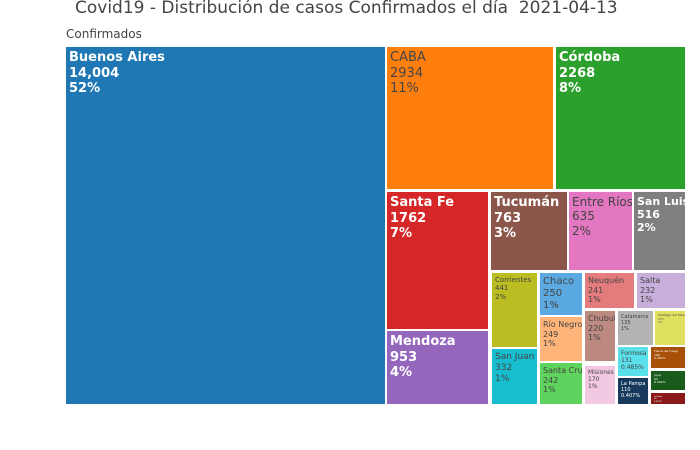  What do you see at coordinates (596, 290) in the screenshot?
I see `tile-value: 241` at bounding box center [596, 290].